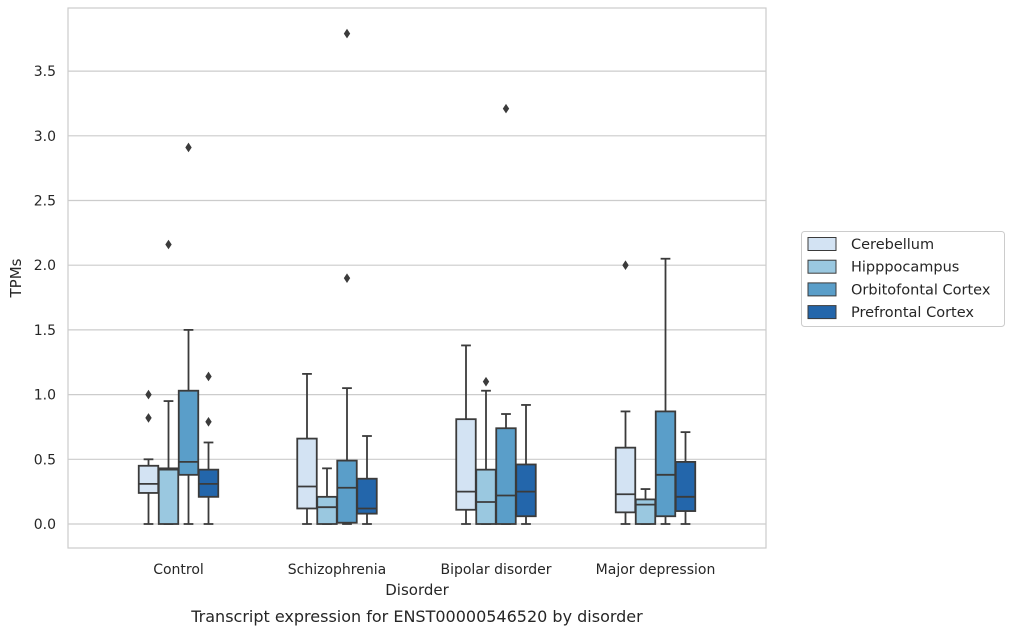  I want to click on x-tick-label: Bipolar disorder, so click(495, 570).